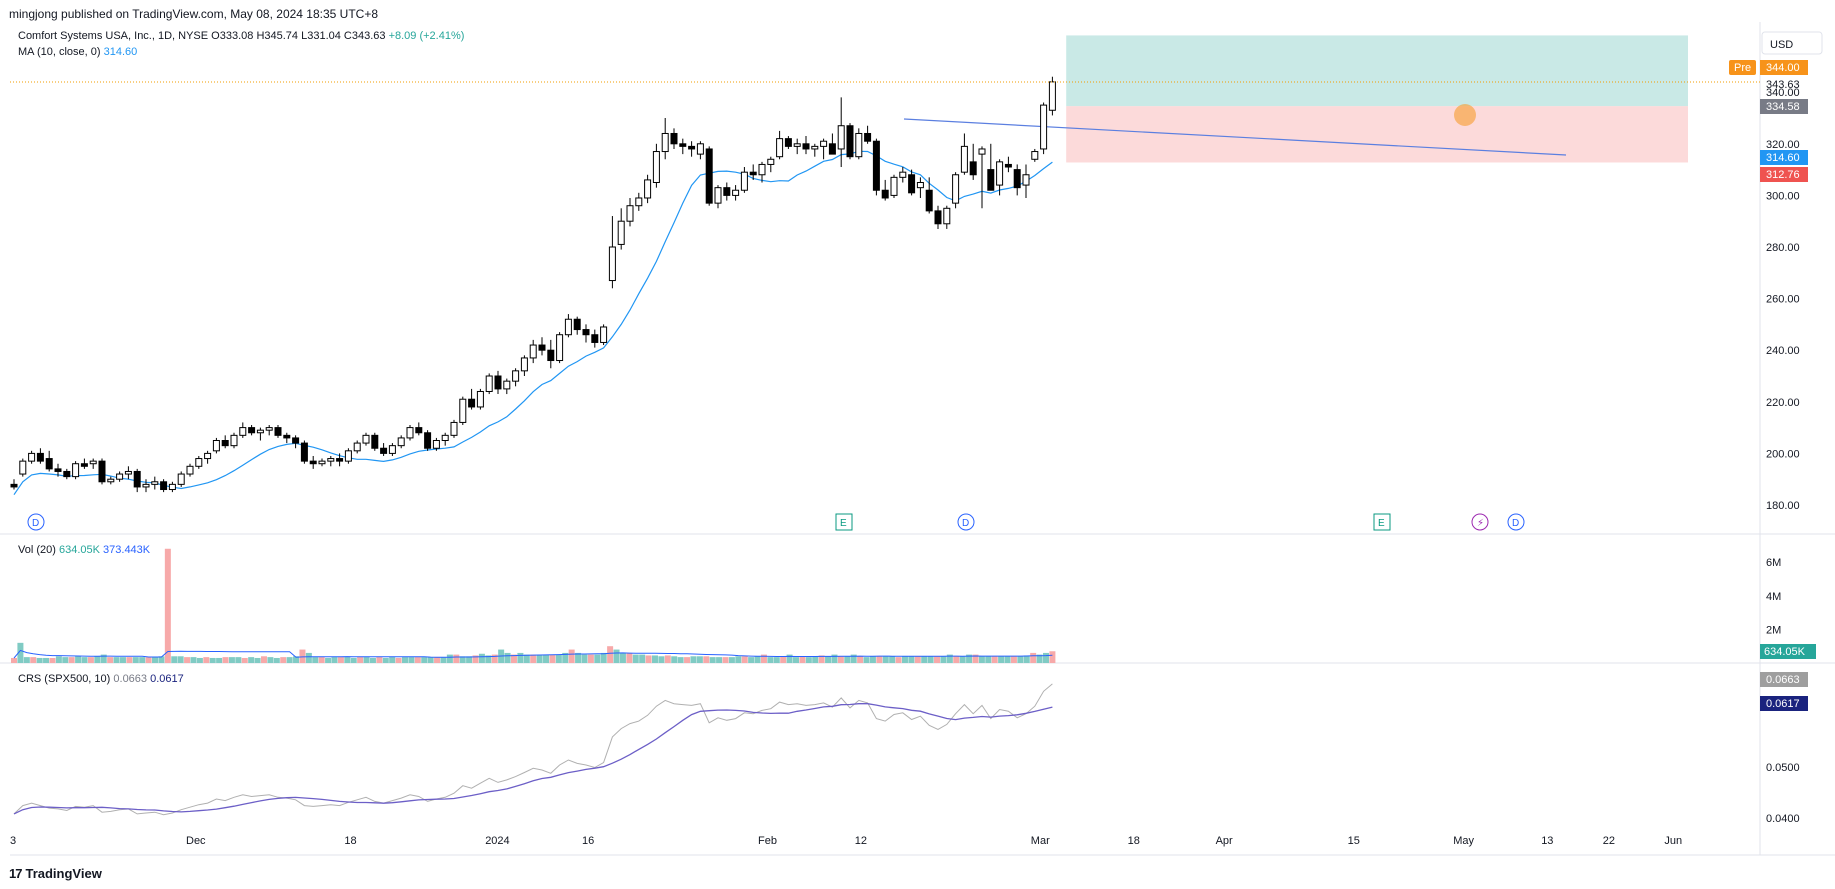  I want to click on lightning-marker: ⚡, so click(1480, 522).